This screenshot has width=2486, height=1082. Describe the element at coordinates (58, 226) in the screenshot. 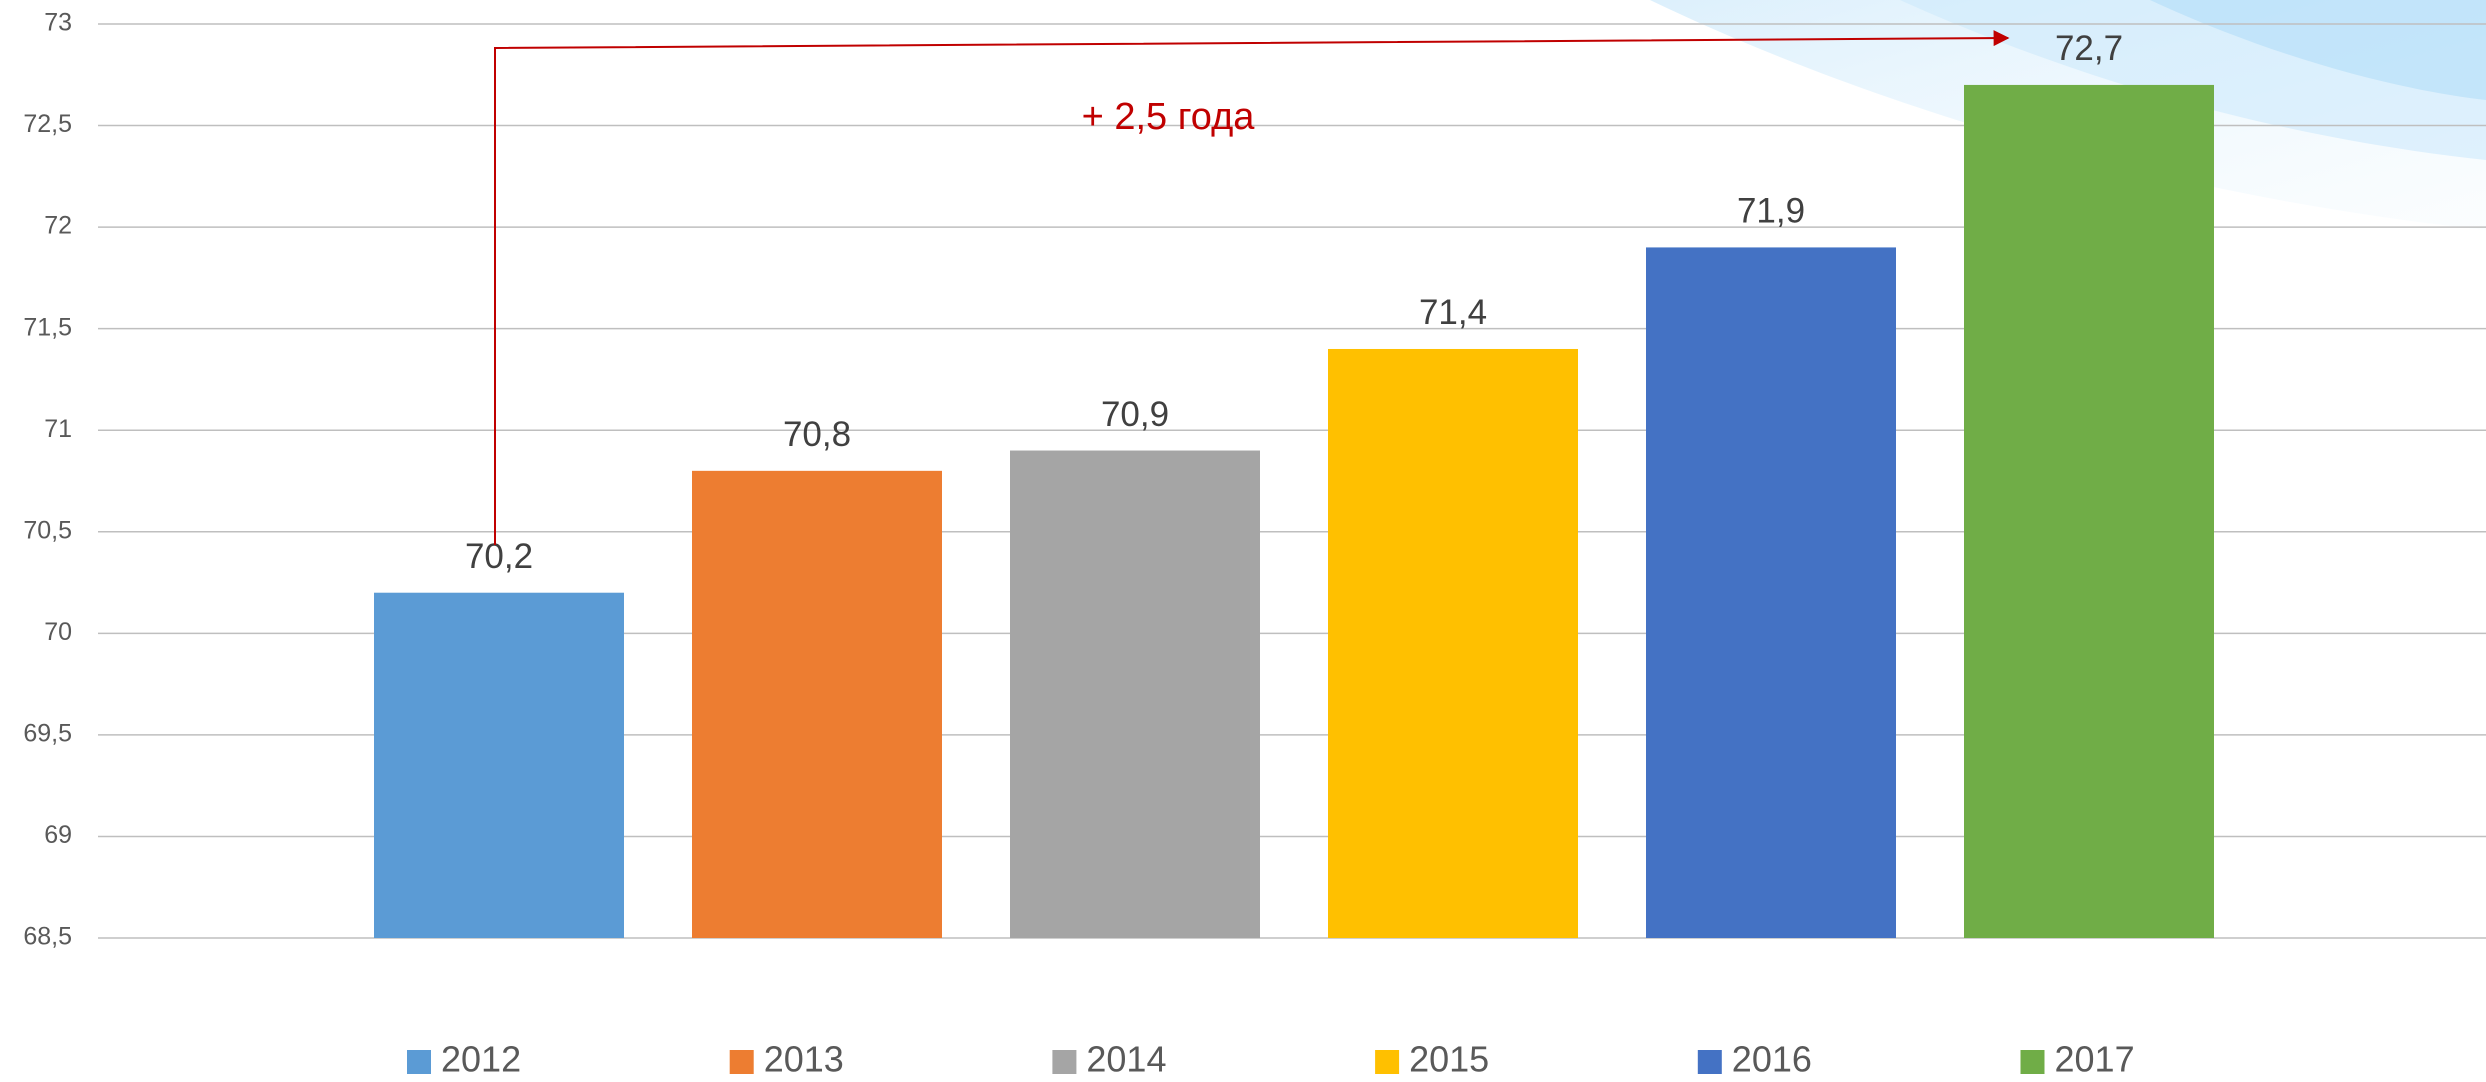

I see `y-tick-label: 72` at that location.